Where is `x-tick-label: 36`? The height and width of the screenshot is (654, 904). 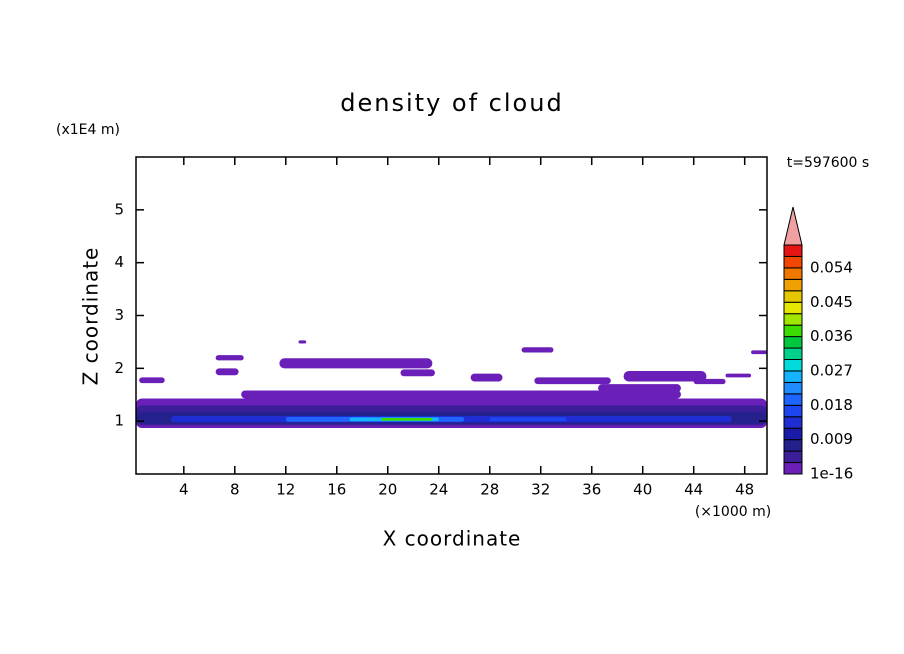 x-tick-label: 36 is located at coordinates (591, 490).